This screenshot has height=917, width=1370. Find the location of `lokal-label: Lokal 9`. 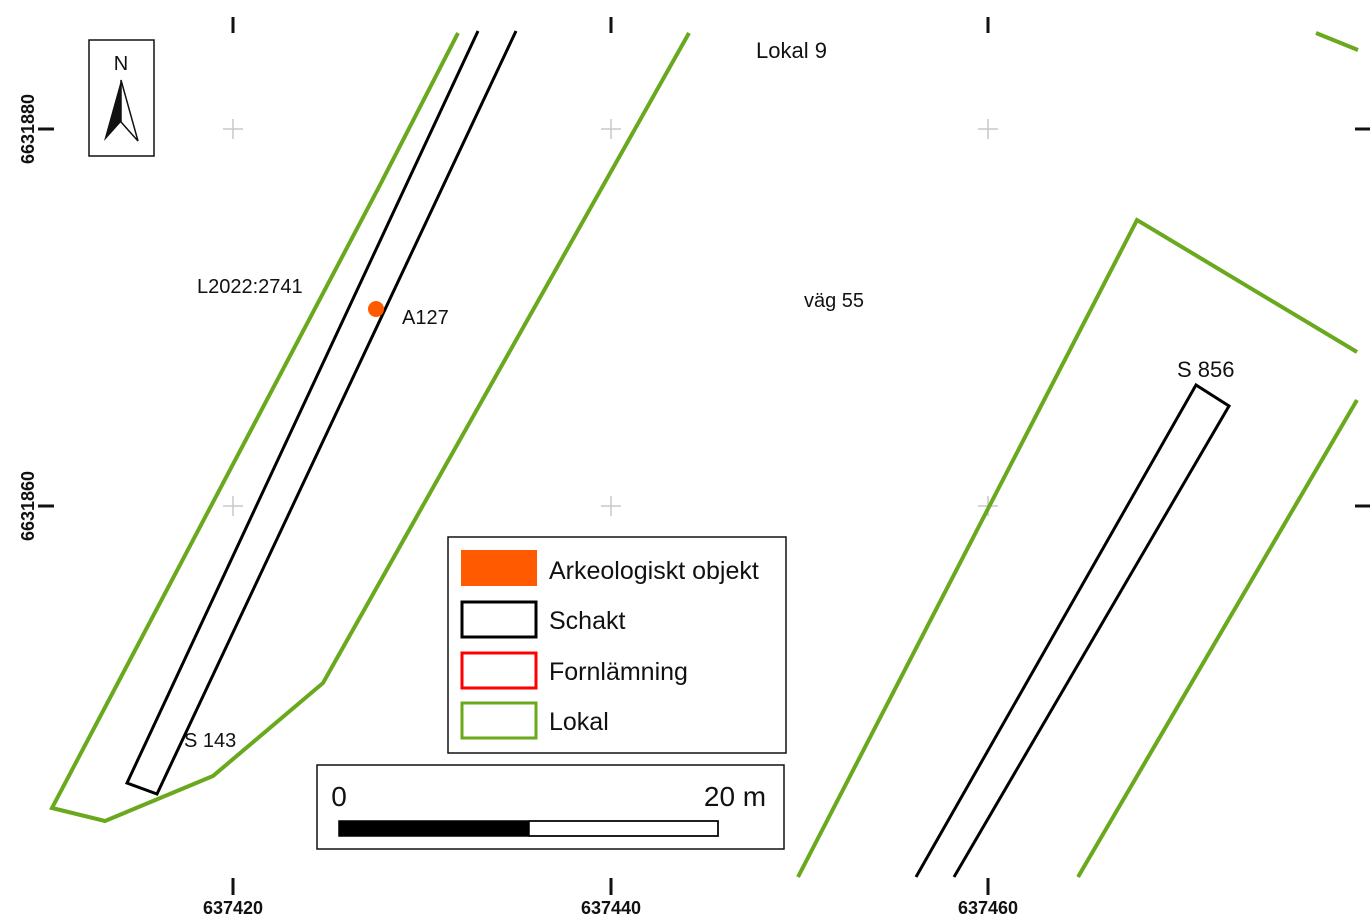

lokal-label: Lokal 9 is located at coordinates (791, 50).